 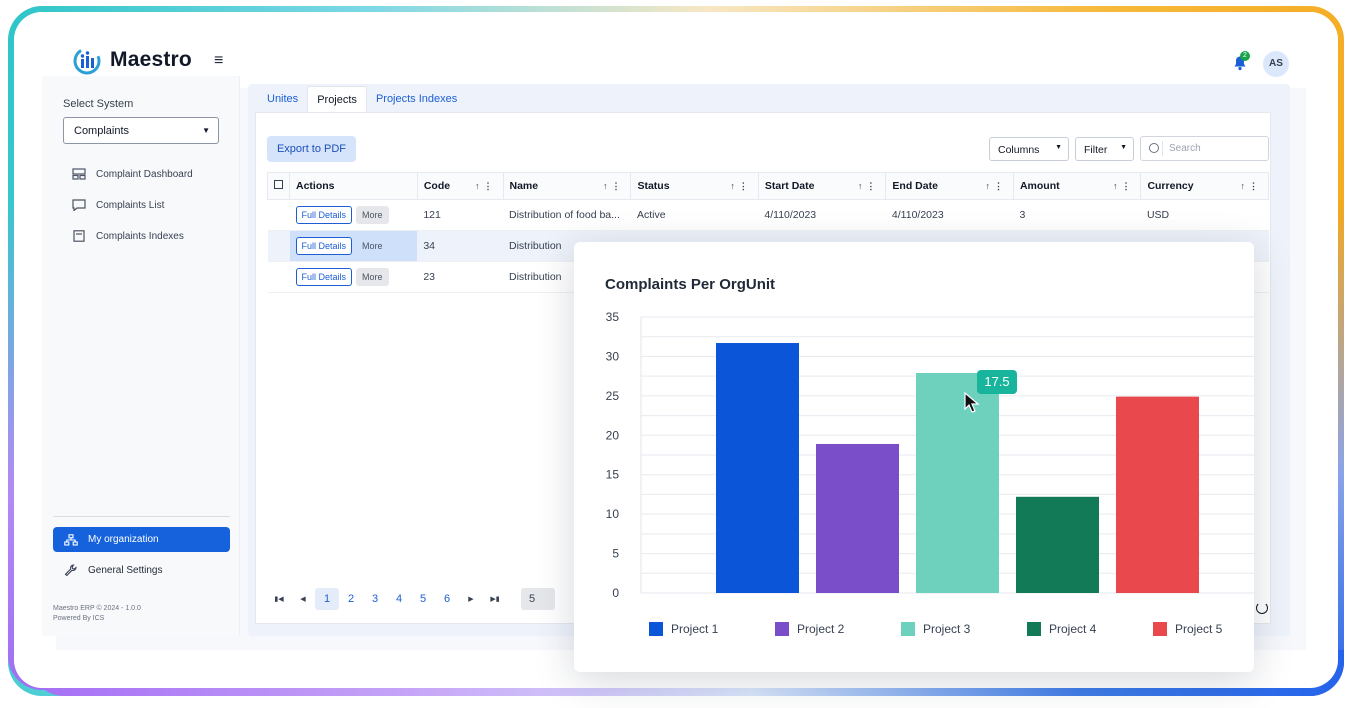 What do you see at coordinates (375, 599) in the screenshot?
I see `page-button: 3` at bounding box center [375, 599].